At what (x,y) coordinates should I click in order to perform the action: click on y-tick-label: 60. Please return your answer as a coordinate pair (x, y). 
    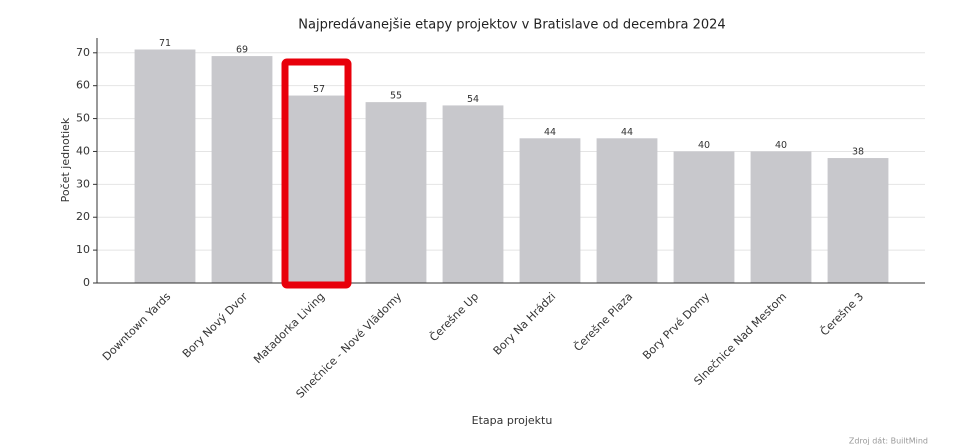
    Looking at the image, I should click on (83, 85).